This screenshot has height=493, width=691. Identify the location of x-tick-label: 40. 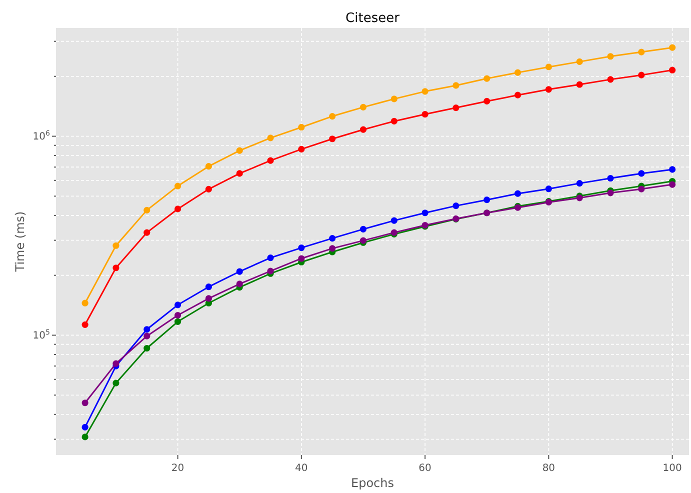
(301, 468).